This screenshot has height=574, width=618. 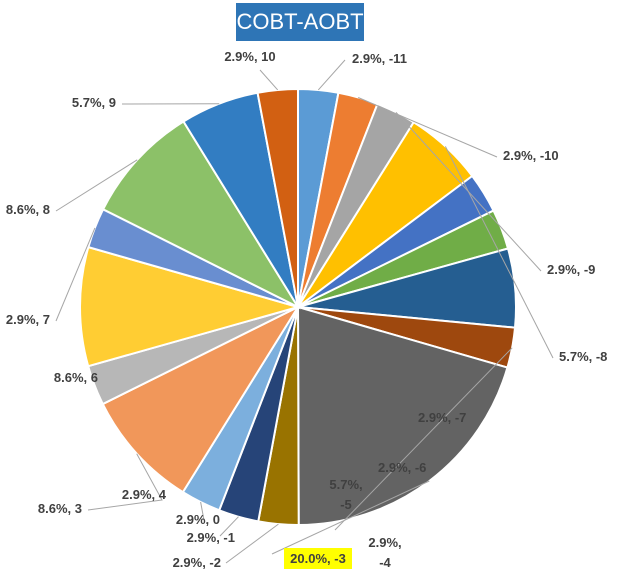 I want to click on data-label: 2.9%, 4, so click(x=144, y=494).